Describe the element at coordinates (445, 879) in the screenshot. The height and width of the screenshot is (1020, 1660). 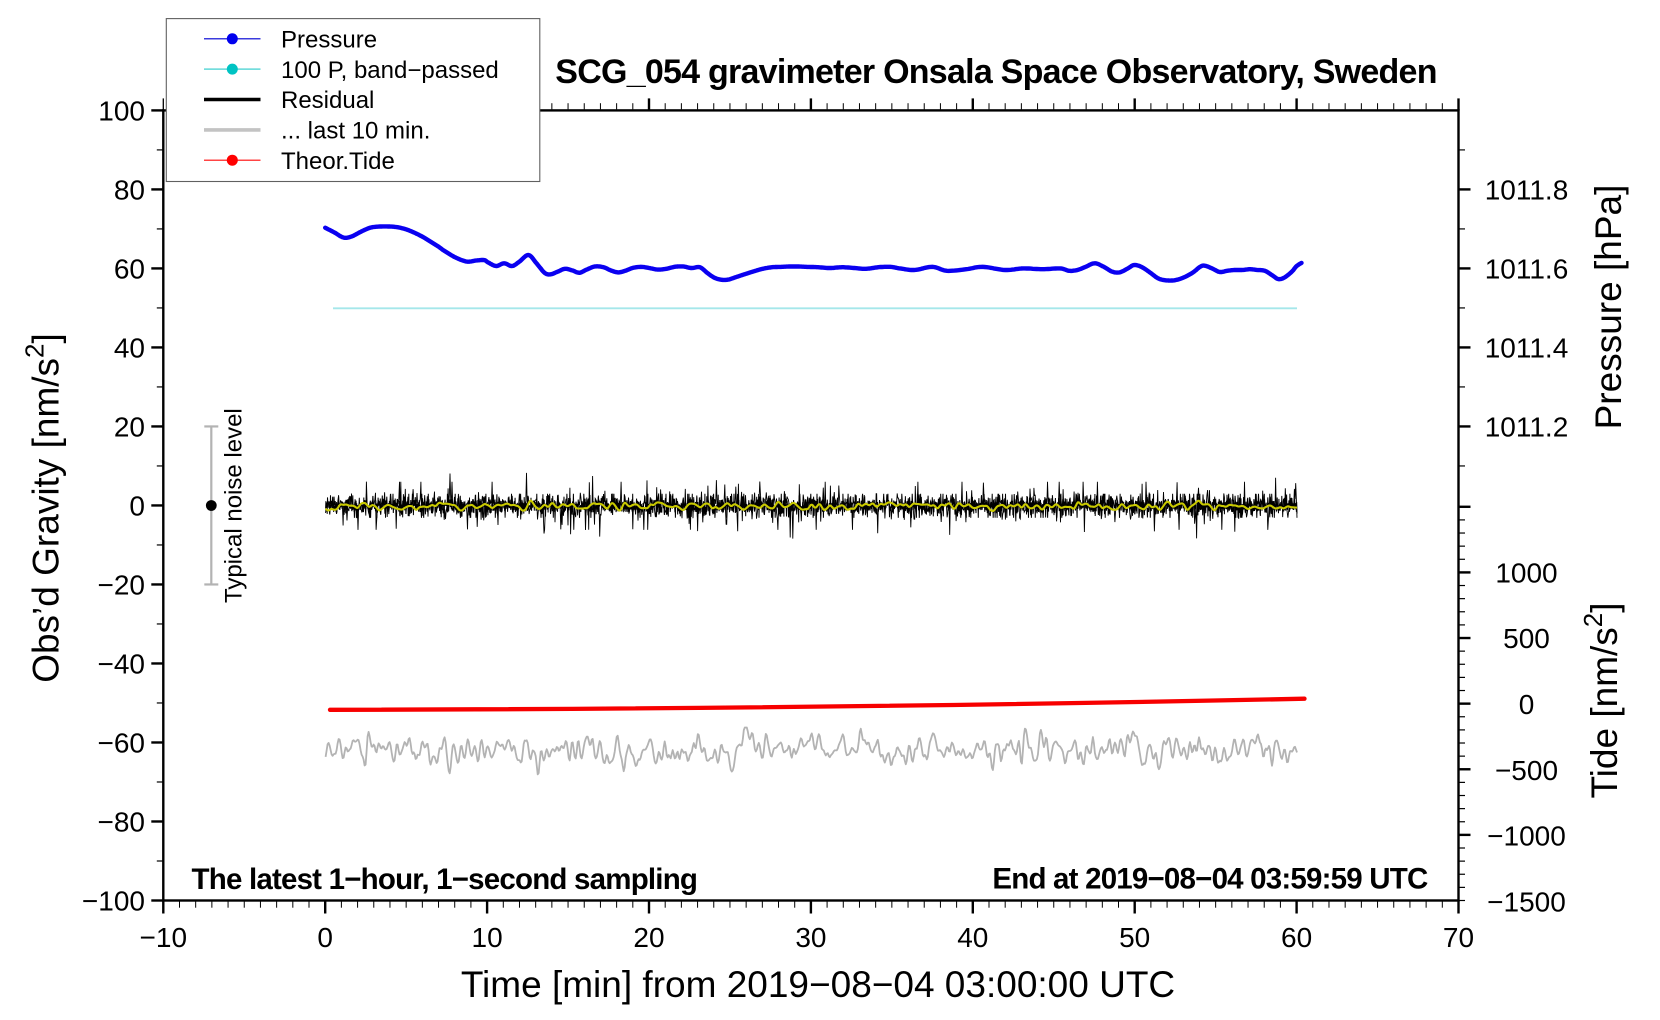
I see `svg-text:The latest 1−hour, 1−second sa: The latest 1−hour, 1−second sampling` at that location.